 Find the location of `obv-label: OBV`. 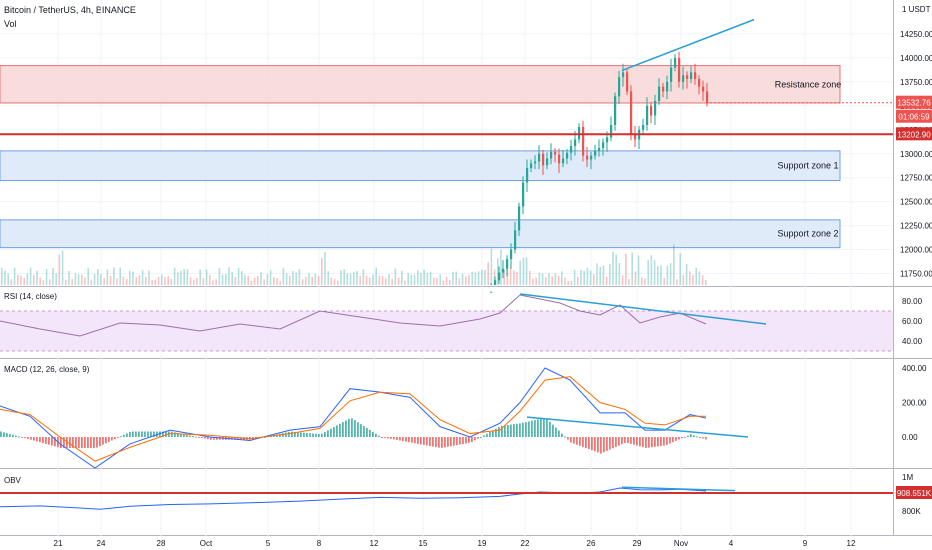

obv-label: OBV is located at coordinates (13, 480).